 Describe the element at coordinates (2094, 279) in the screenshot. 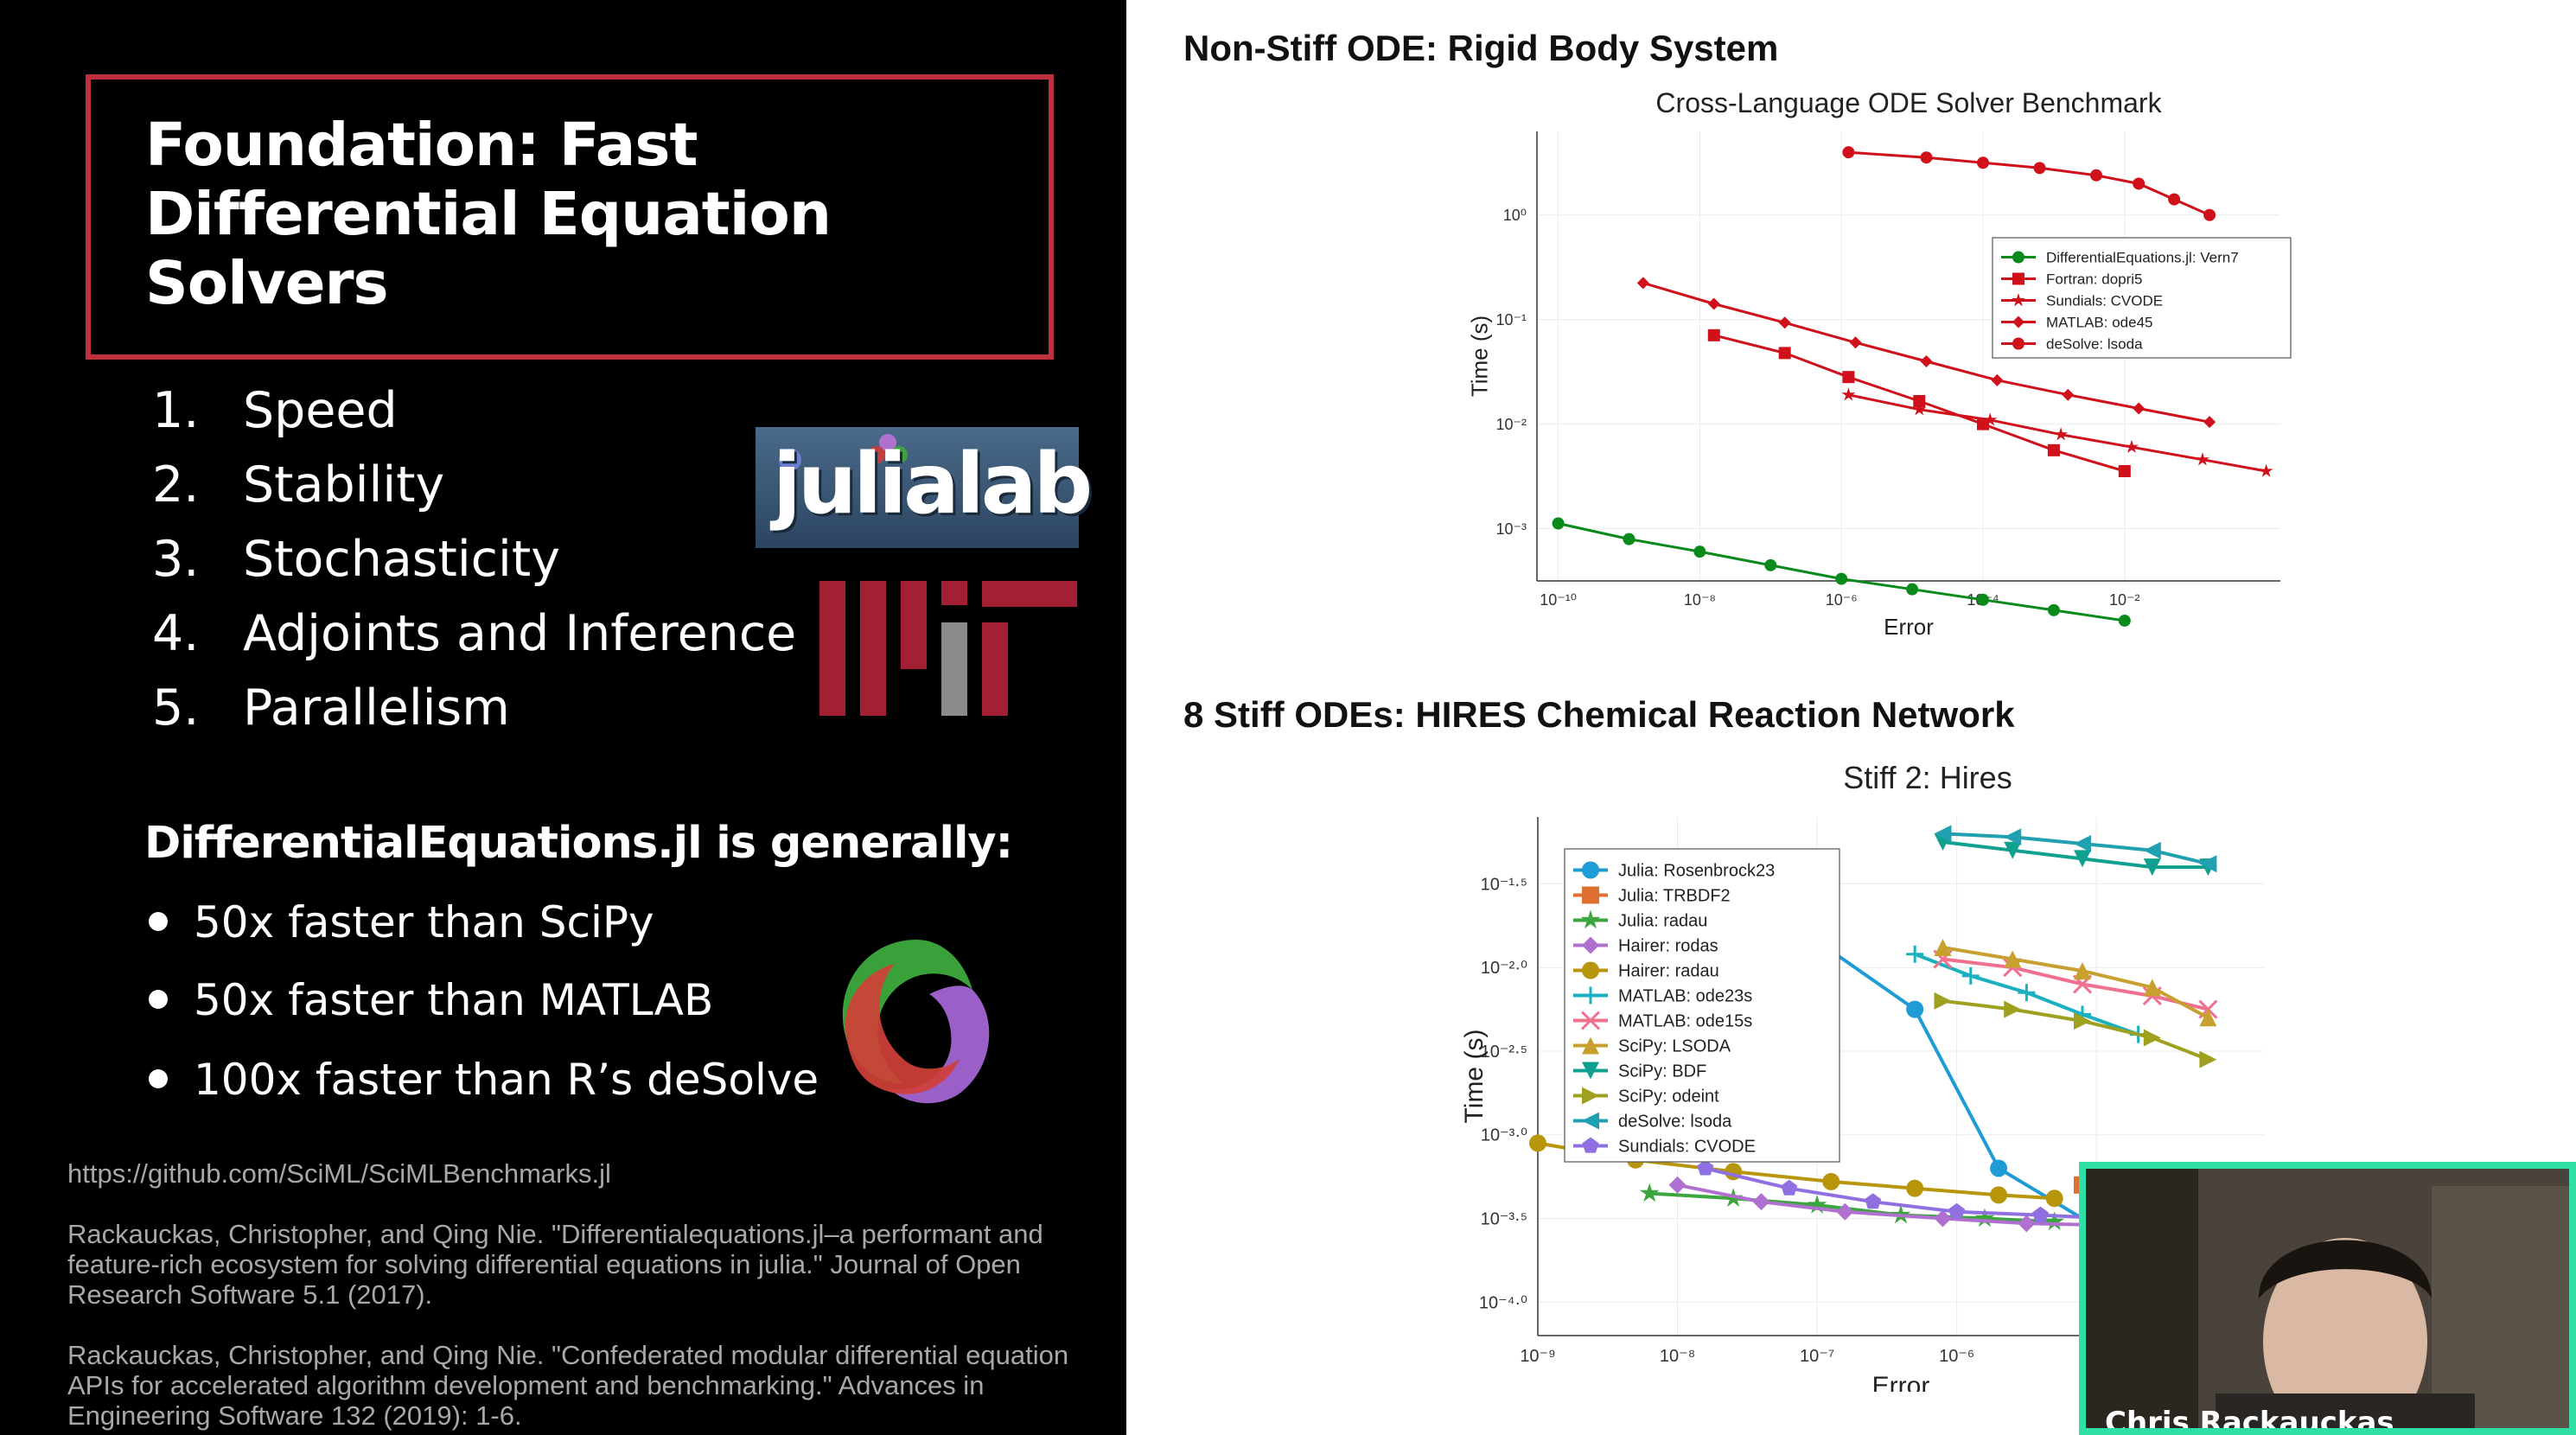

I see `legend-label: Fortran: dopri5` at that location.